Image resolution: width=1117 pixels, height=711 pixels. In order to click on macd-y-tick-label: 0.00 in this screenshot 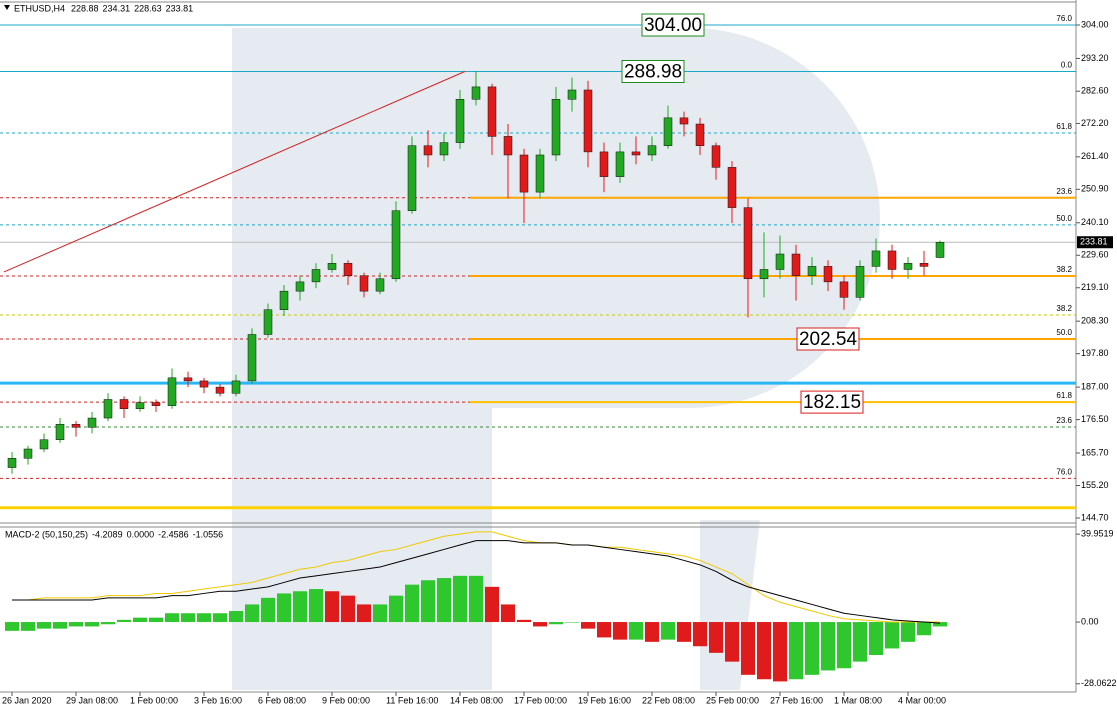, I will do `click(1090, 621)`.